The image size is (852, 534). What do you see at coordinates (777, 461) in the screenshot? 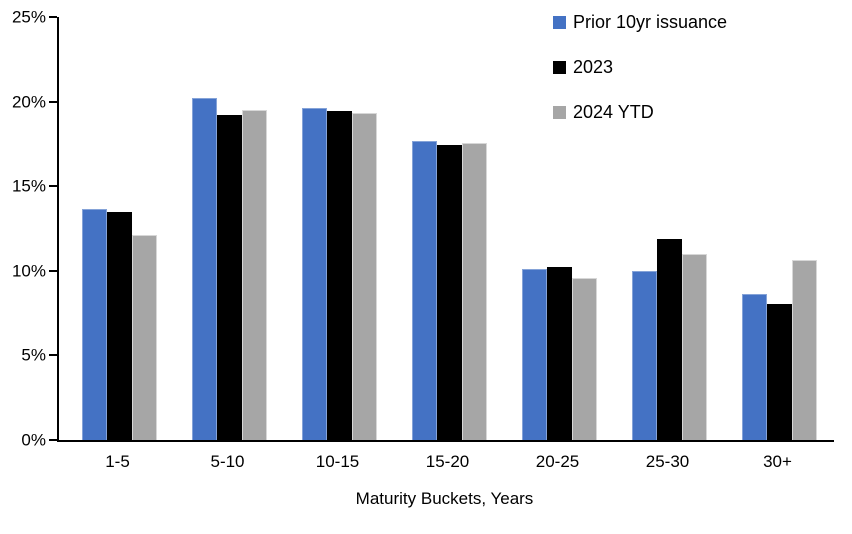
I see `x-category-label: 30+` at bounding box center [777, 461].